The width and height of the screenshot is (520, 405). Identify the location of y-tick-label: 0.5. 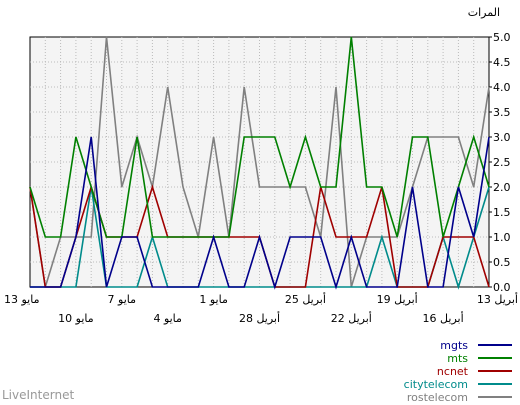
(502, 262).